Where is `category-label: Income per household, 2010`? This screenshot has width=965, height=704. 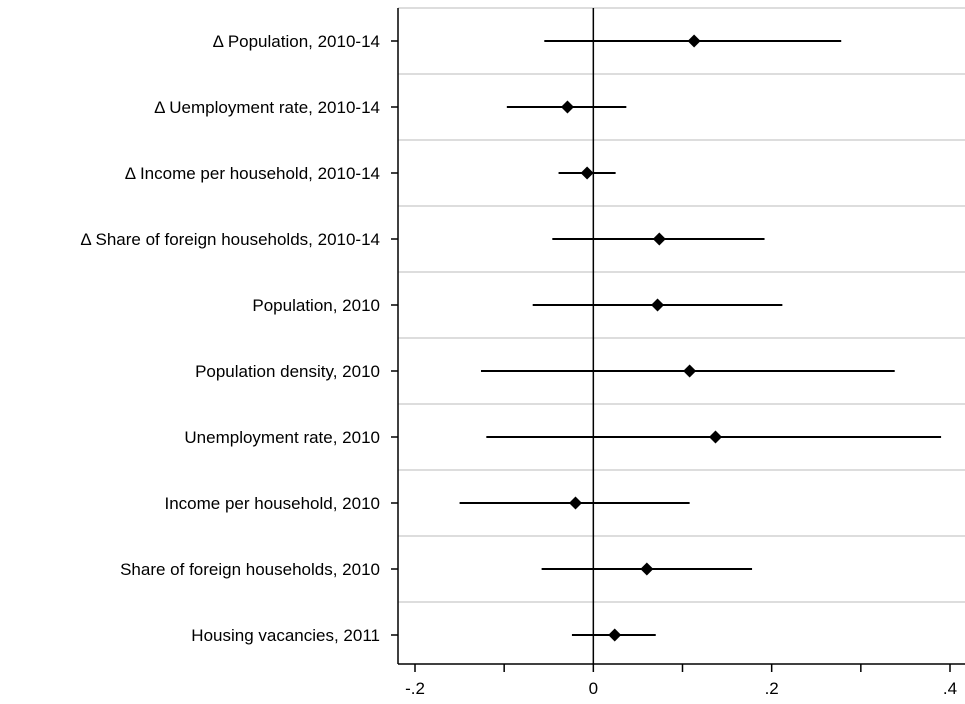 category-label: Income per household, 2010 is located at coordinates (273, 503).